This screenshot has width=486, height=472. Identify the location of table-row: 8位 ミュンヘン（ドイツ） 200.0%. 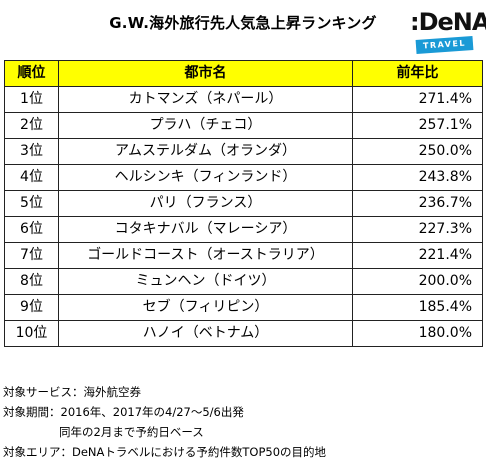
(243, 281).